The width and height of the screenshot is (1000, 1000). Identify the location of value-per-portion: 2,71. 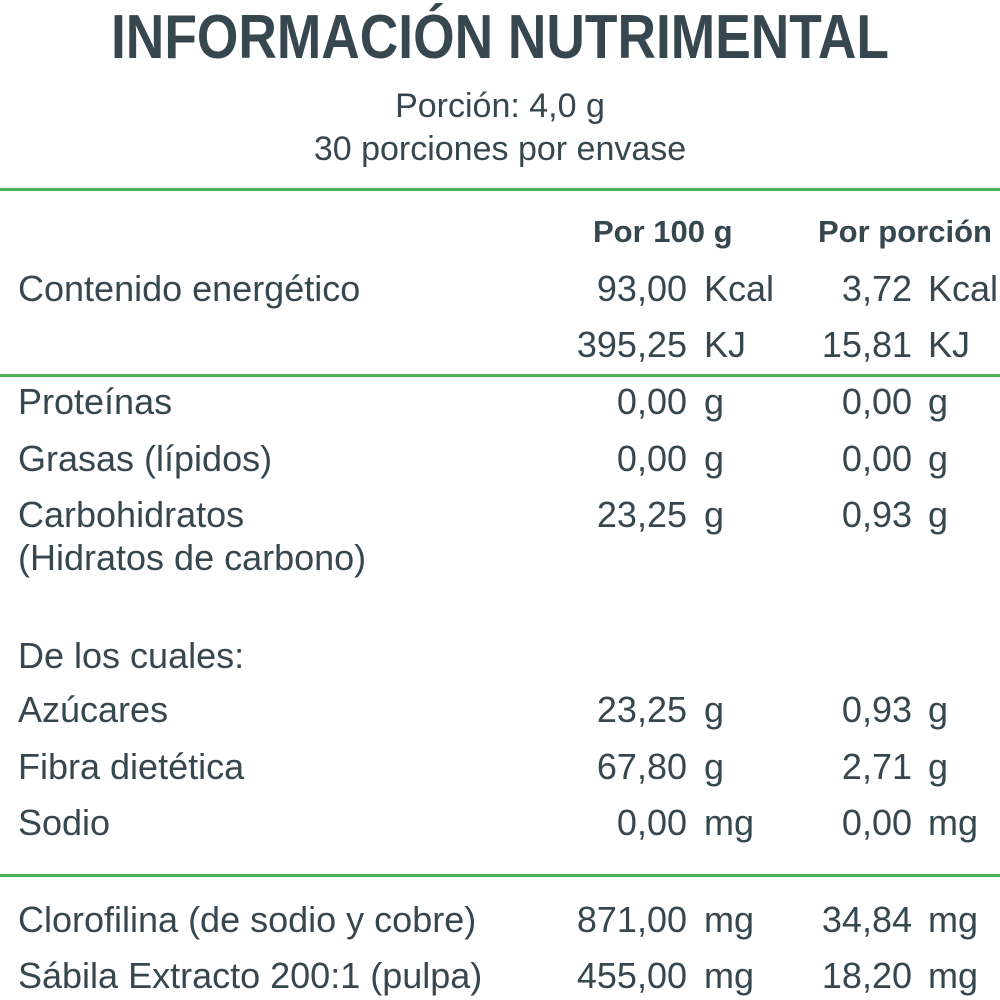
(876, 766).